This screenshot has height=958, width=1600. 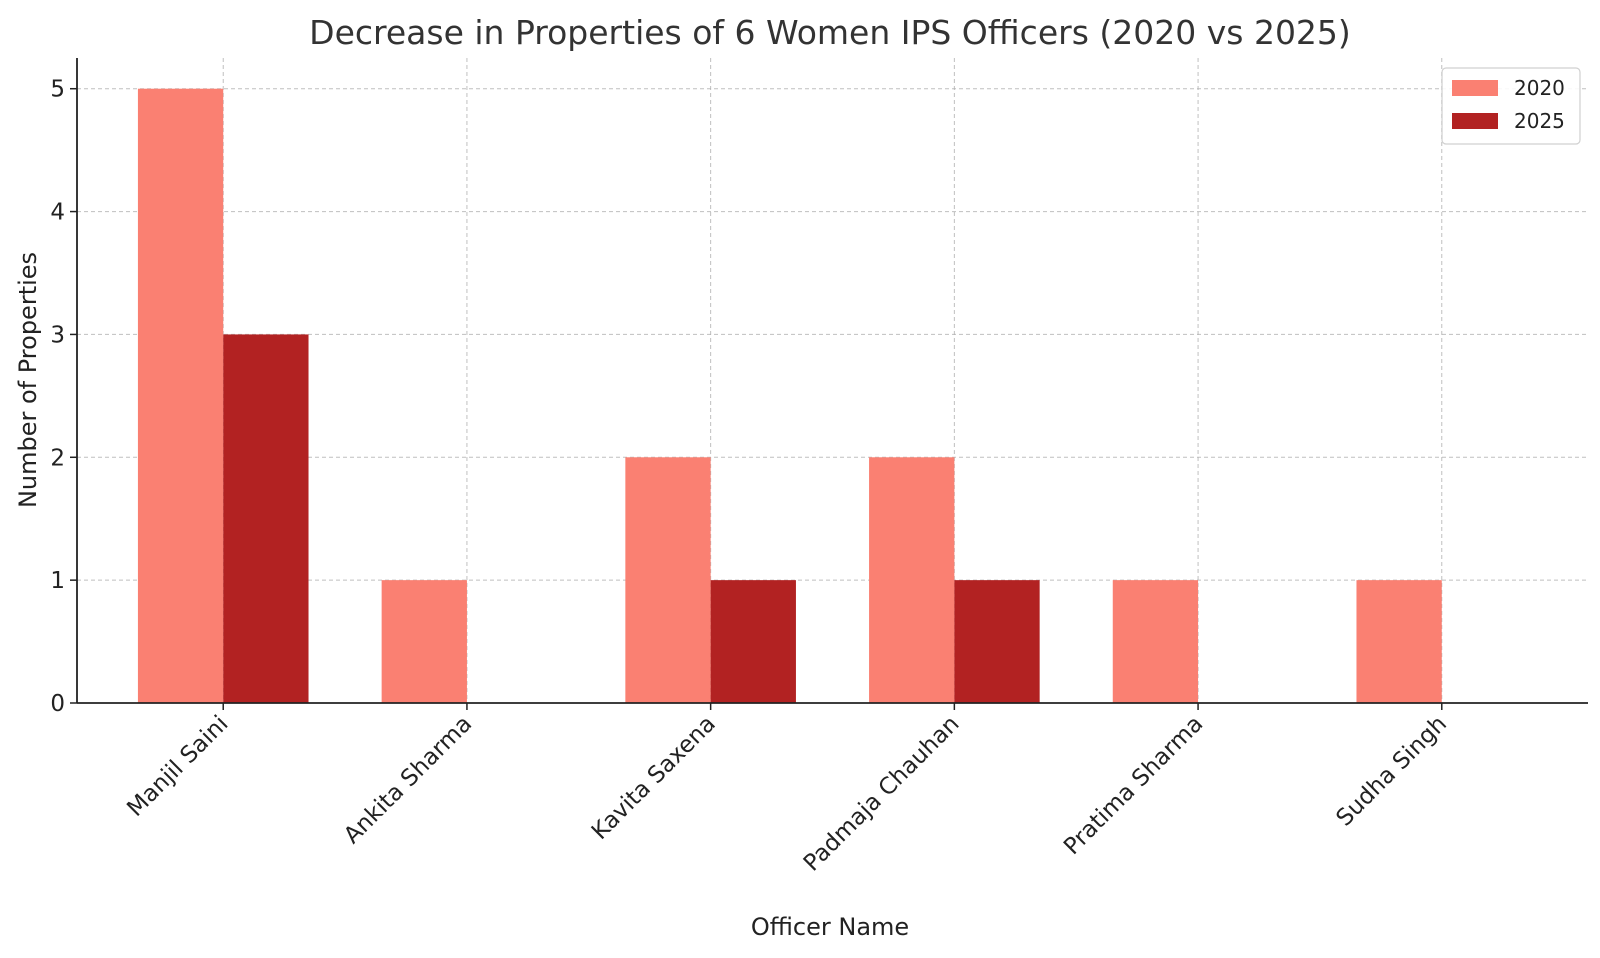 What do you see at coordinates (1511, 106) in the screenshot?
I see `legend: 2020 2025` at bounding box center [1511, 106].